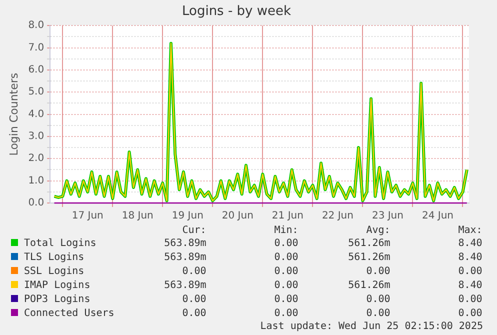  Describe the element at coordinates (36, 114) in the screenshot. I see `y-tick-label: 4.0` at that location.